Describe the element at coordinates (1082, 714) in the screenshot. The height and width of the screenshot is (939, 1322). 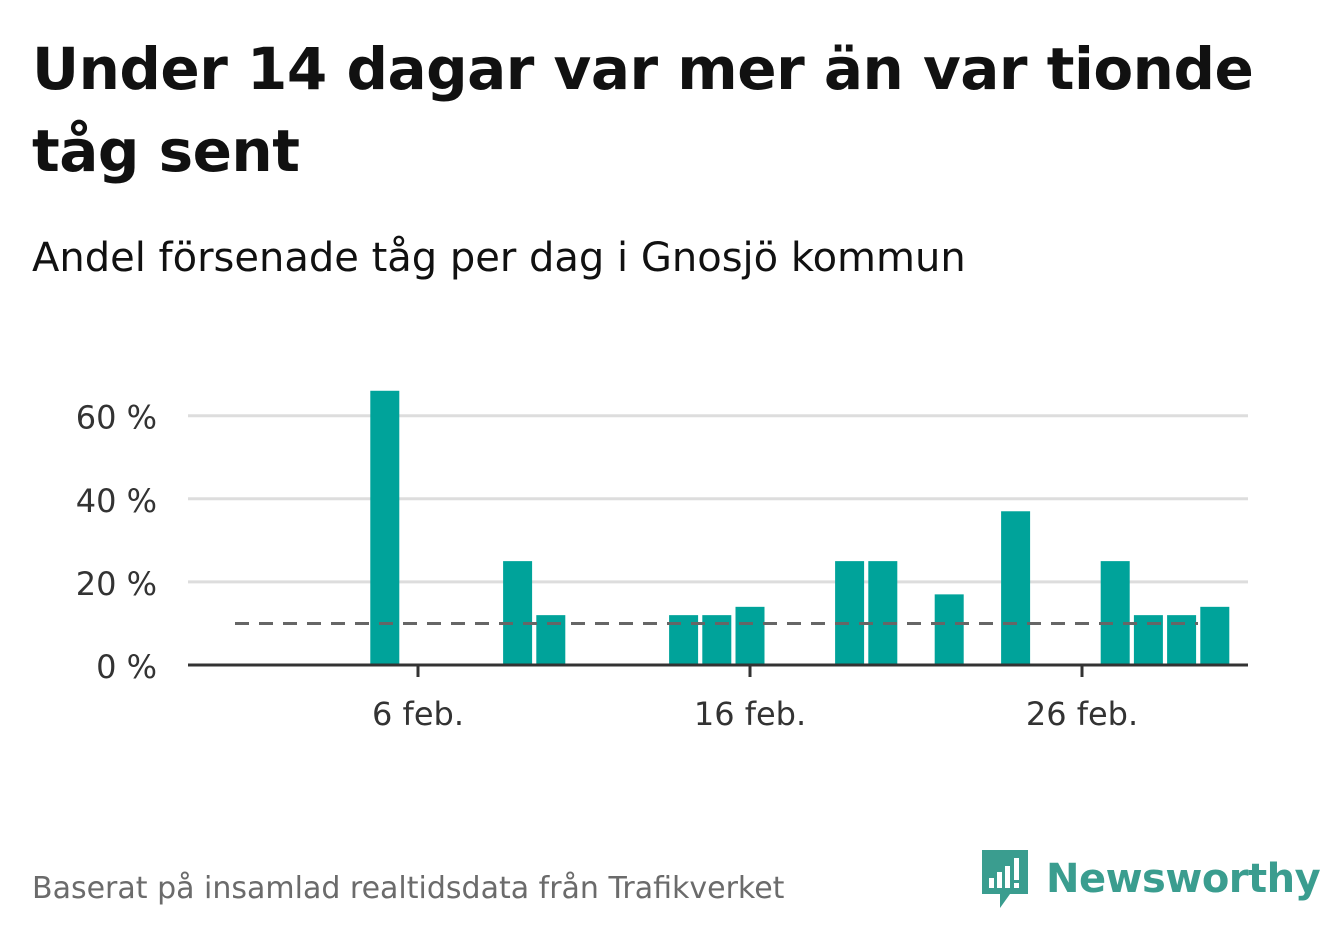
I see `x-tick-label: 26 feb.` at that location.